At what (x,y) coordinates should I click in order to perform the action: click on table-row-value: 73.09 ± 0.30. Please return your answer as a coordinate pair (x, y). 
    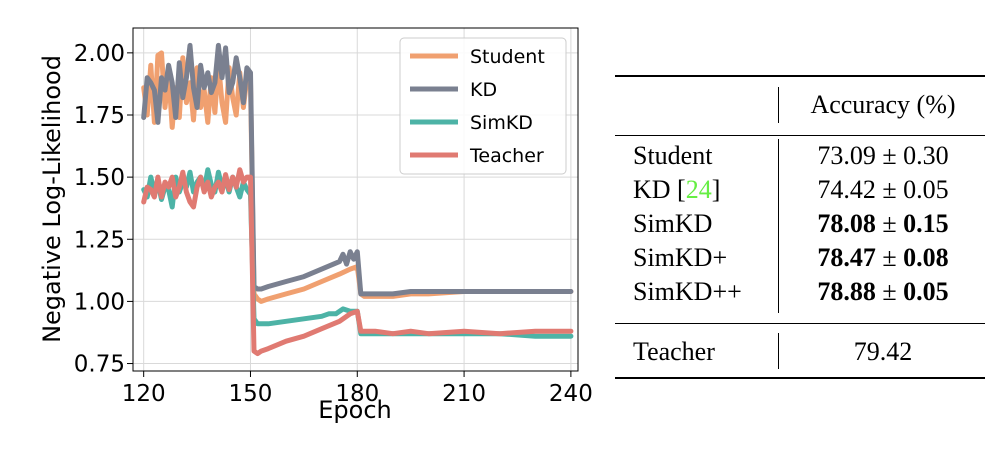
    Looking at the image, I should click on (883, 156).